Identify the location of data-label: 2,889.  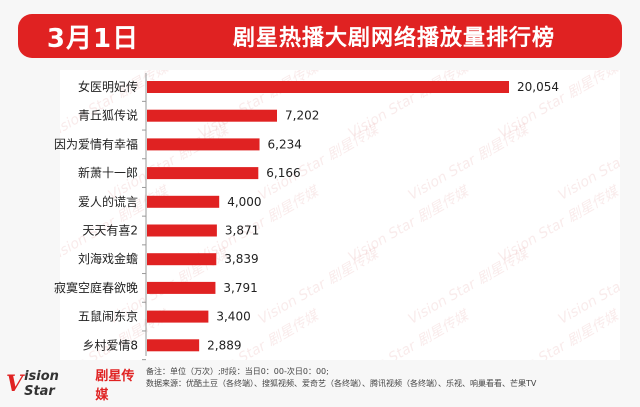
(224, 345).